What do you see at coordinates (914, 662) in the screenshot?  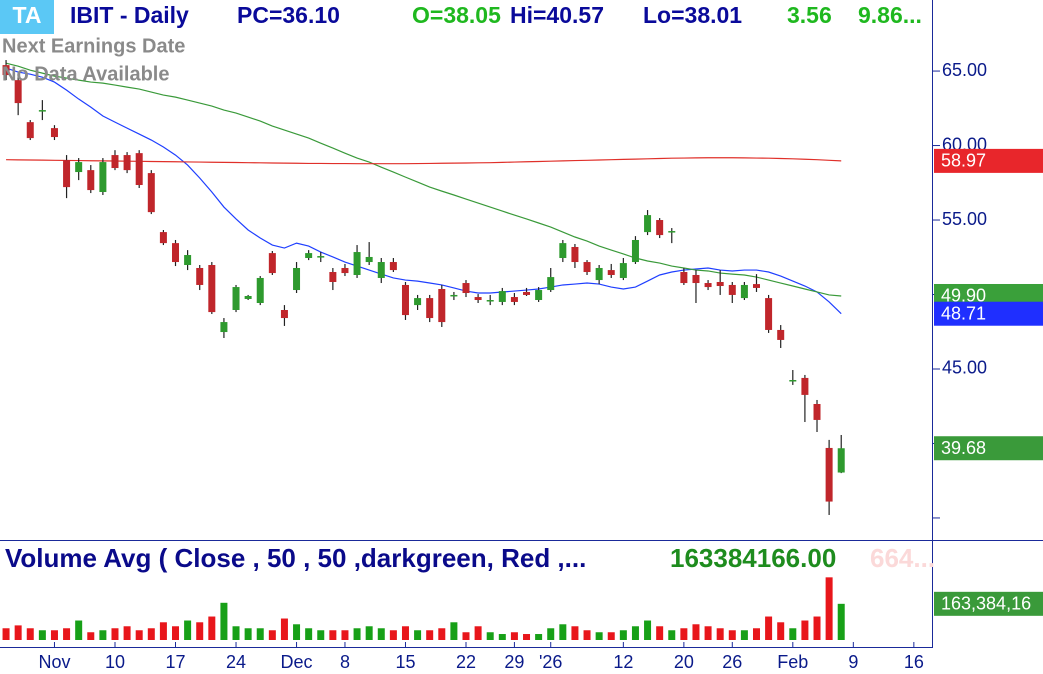 I see `x-tick-label: 16` at bounding box center [914, 662].